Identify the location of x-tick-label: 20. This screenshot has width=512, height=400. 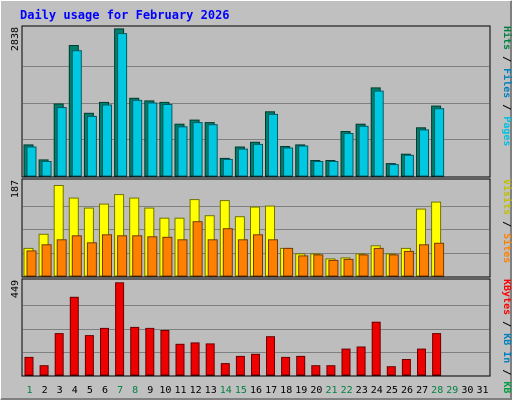
(316, 390).